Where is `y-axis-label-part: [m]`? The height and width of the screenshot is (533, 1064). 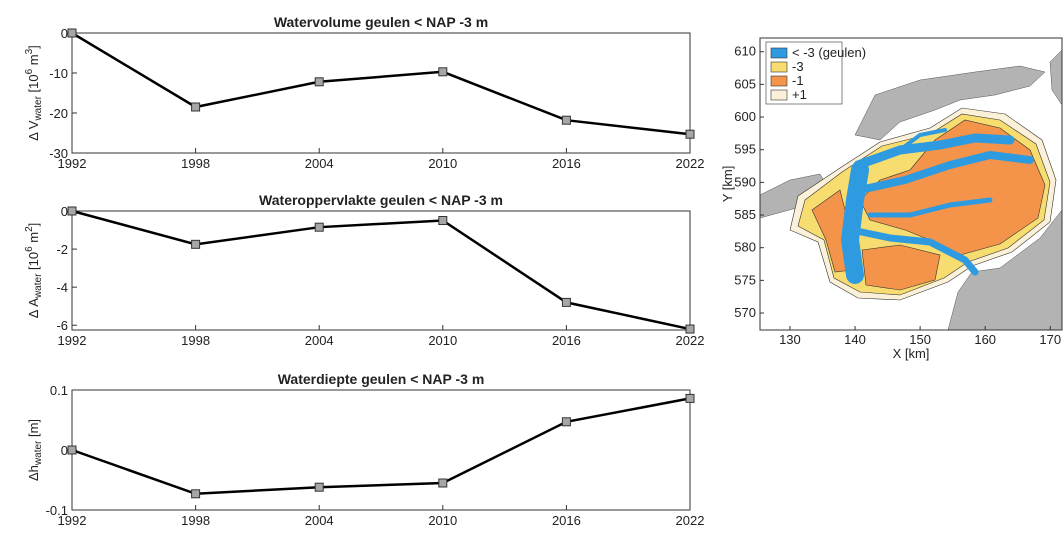
y-axis-label-part: [m] is located at coordinates (33, 430).